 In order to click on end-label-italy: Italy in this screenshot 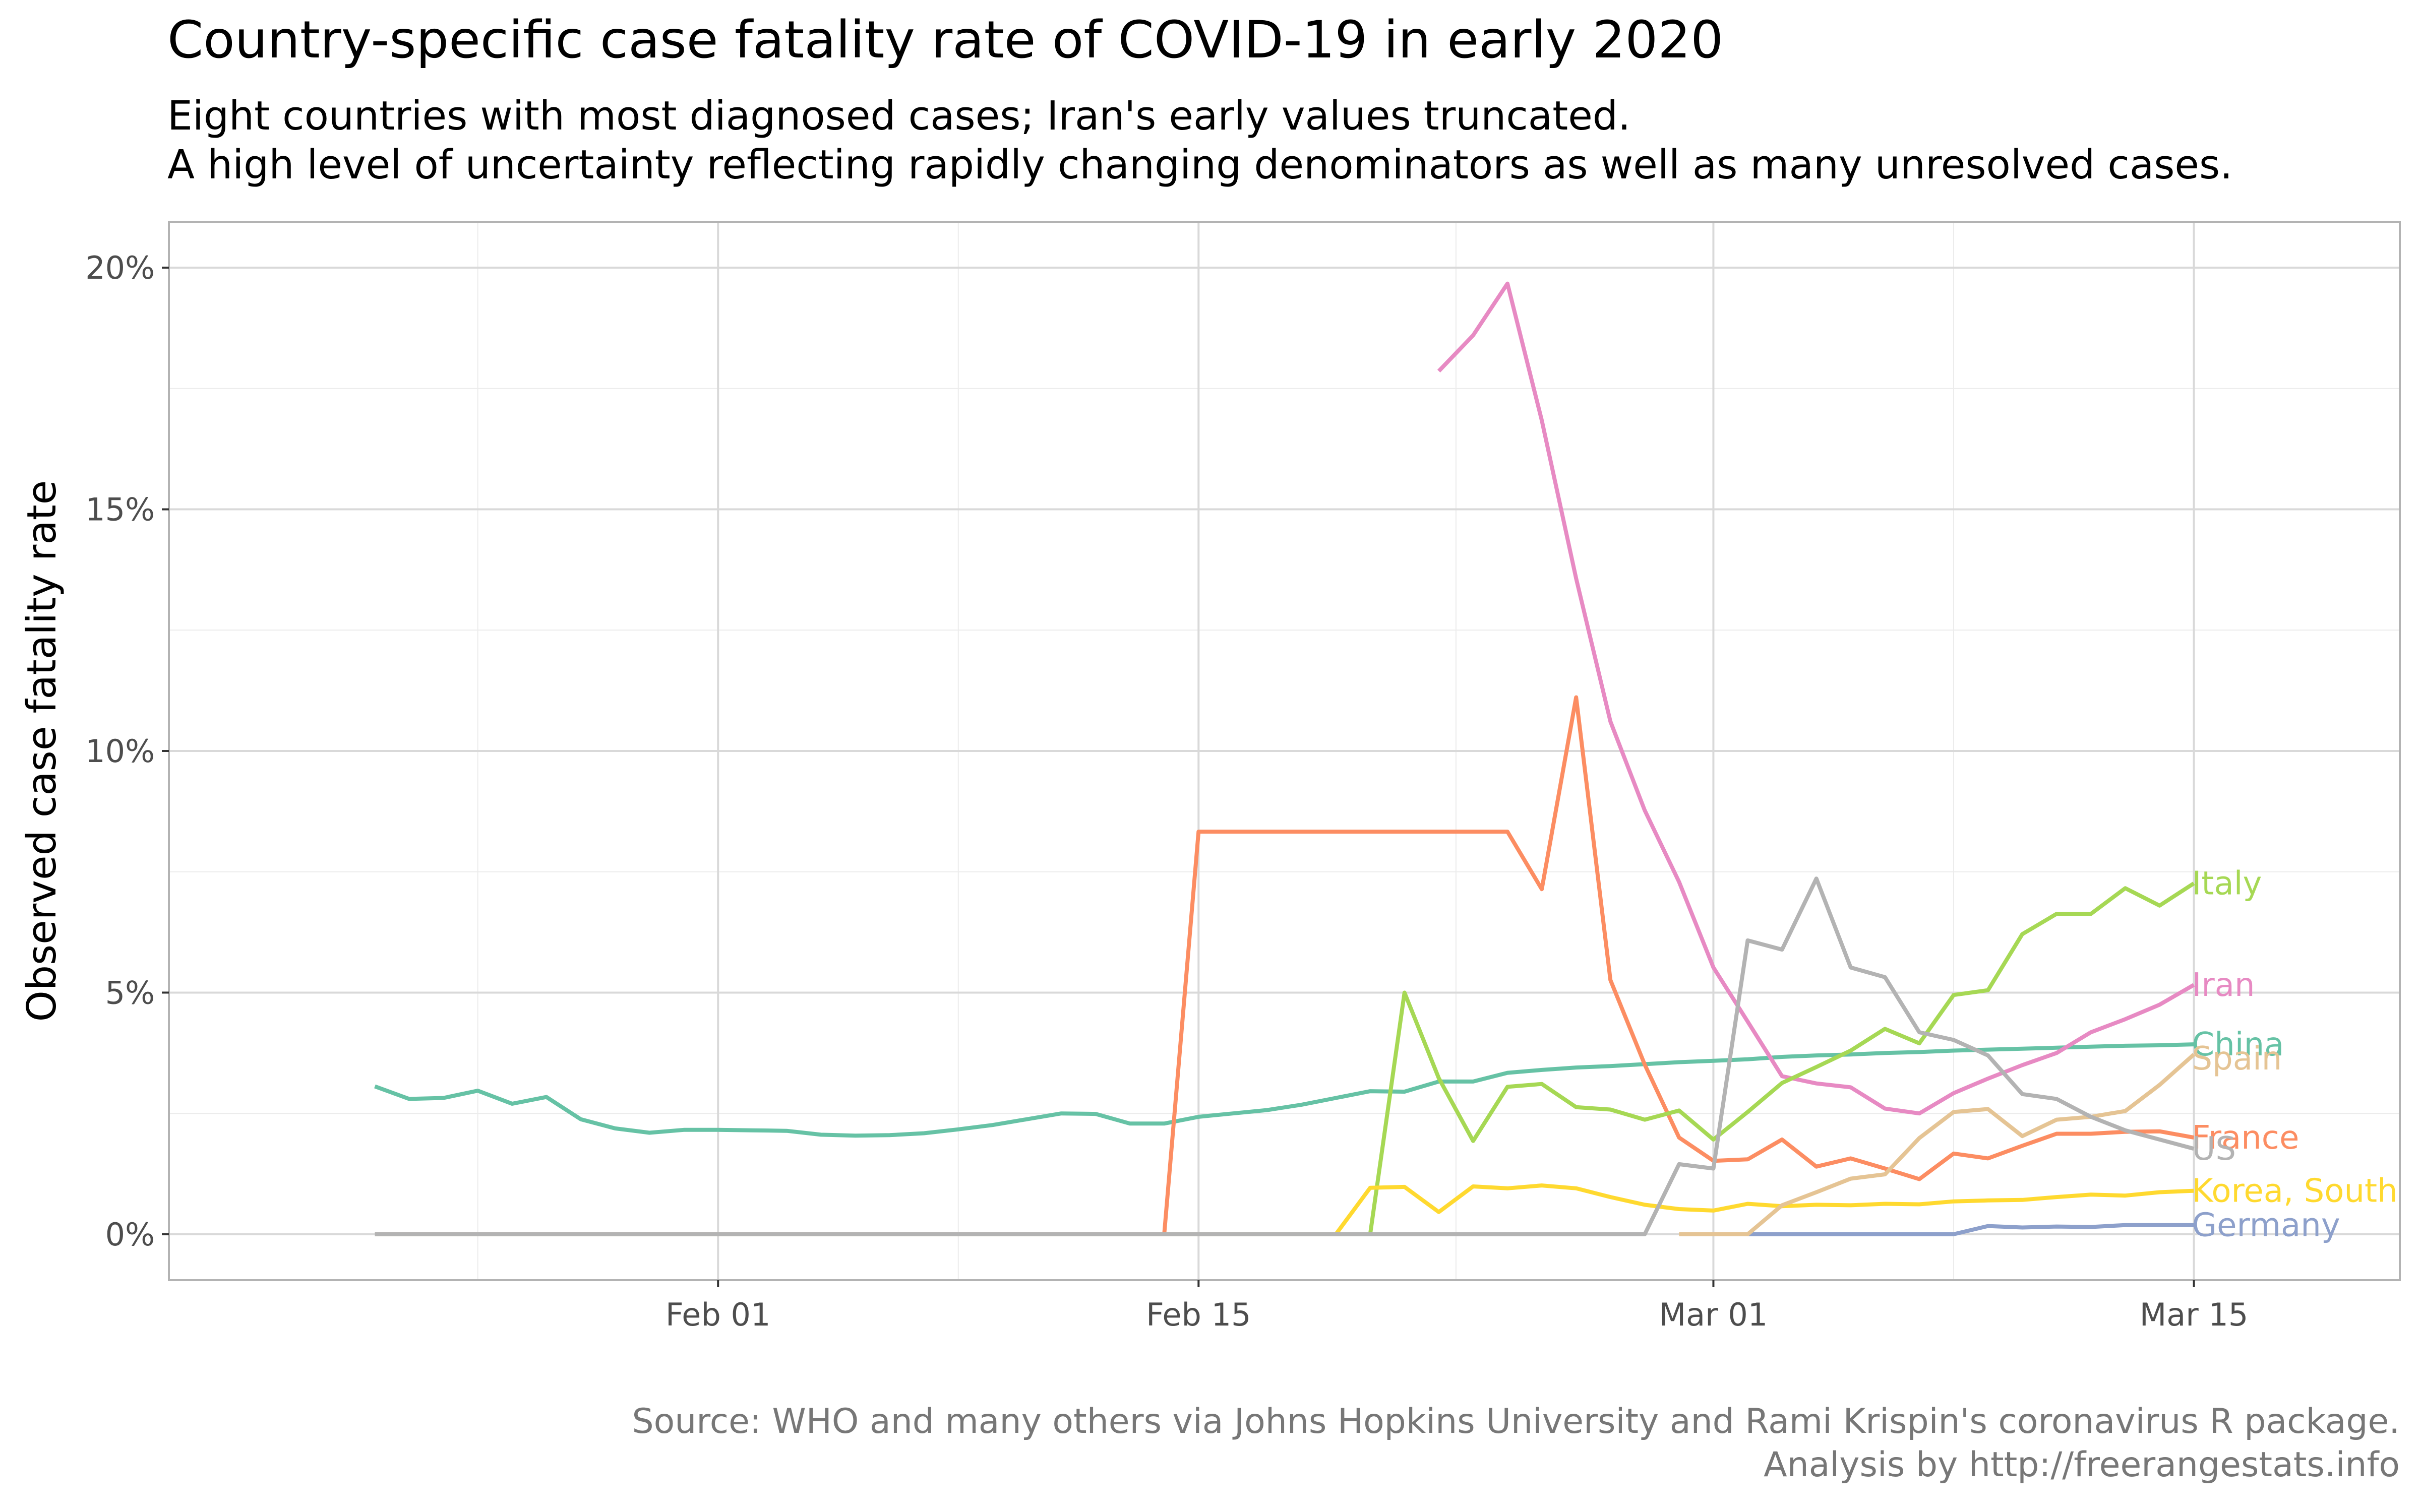, I will do `click(2227, 884)`.